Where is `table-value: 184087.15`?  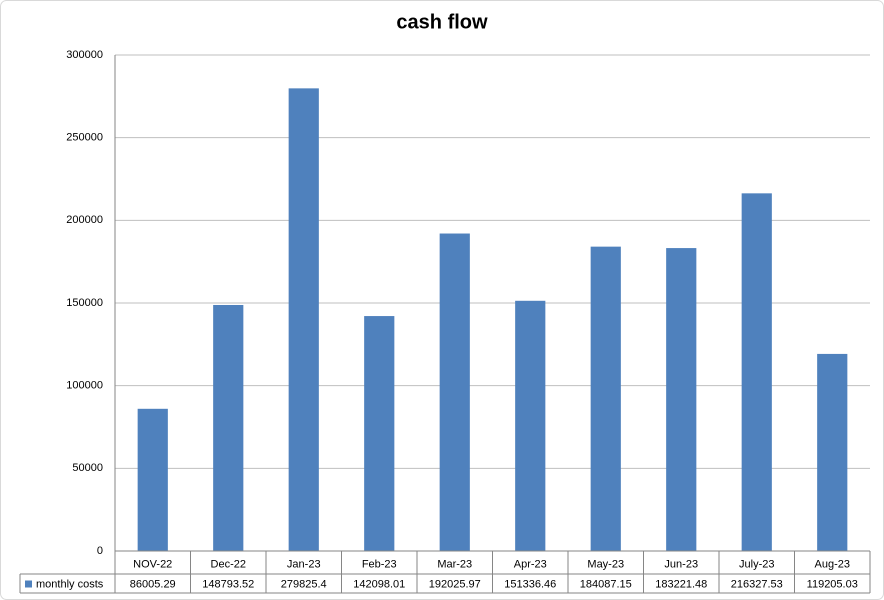
table-value: 184087.15 is located at coordinates (606, 584).